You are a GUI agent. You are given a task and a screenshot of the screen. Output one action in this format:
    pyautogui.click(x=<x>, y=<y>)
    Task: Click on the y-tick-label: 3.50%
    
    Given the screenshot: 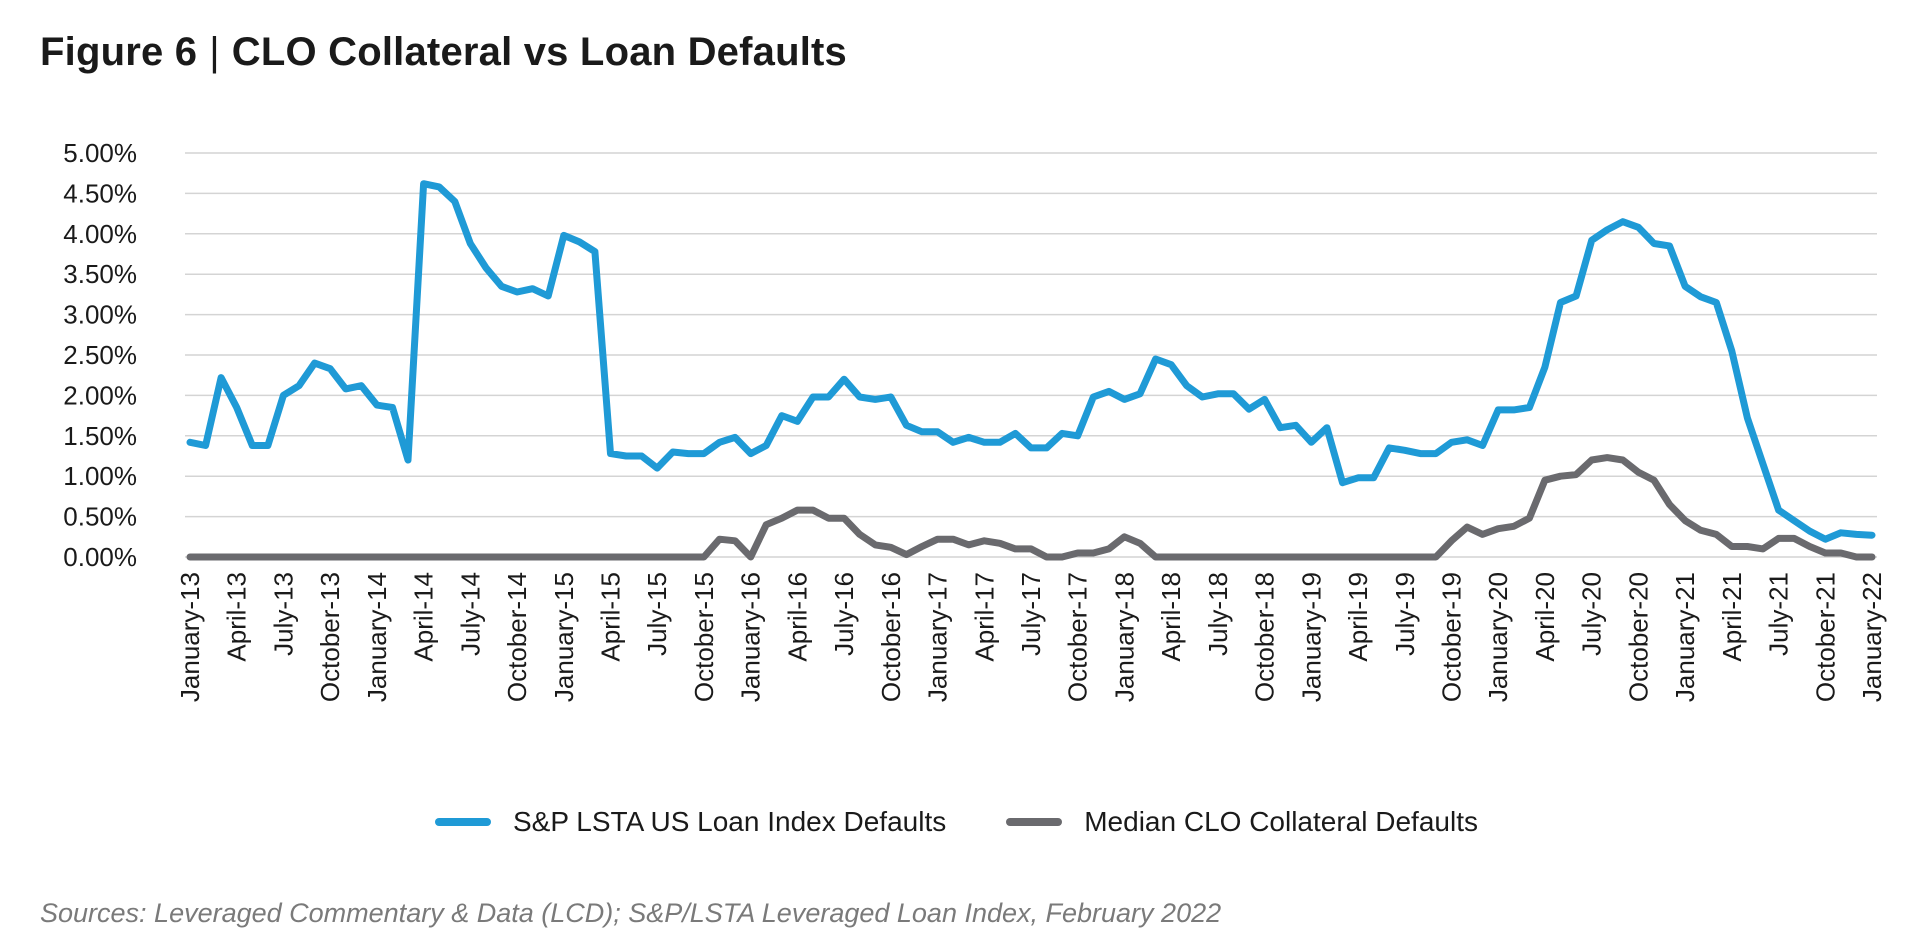 What is the action you would take?
    pyautogui.click(x=100, y=274)
    